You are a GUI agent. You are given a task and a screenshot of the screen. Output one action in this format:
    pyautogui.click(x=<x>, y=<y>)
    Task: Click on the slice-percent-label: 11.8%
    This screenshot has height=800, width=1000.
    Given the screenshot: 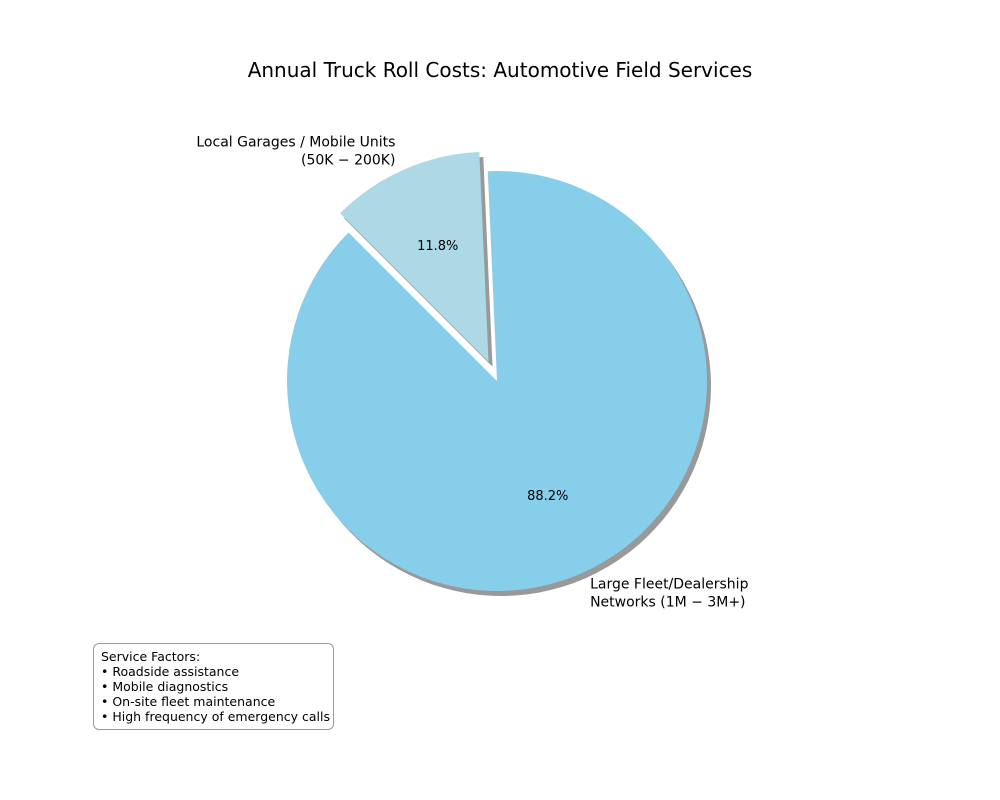 What is the action you would take?
    pyautogui.click(x=437, y=246)
    